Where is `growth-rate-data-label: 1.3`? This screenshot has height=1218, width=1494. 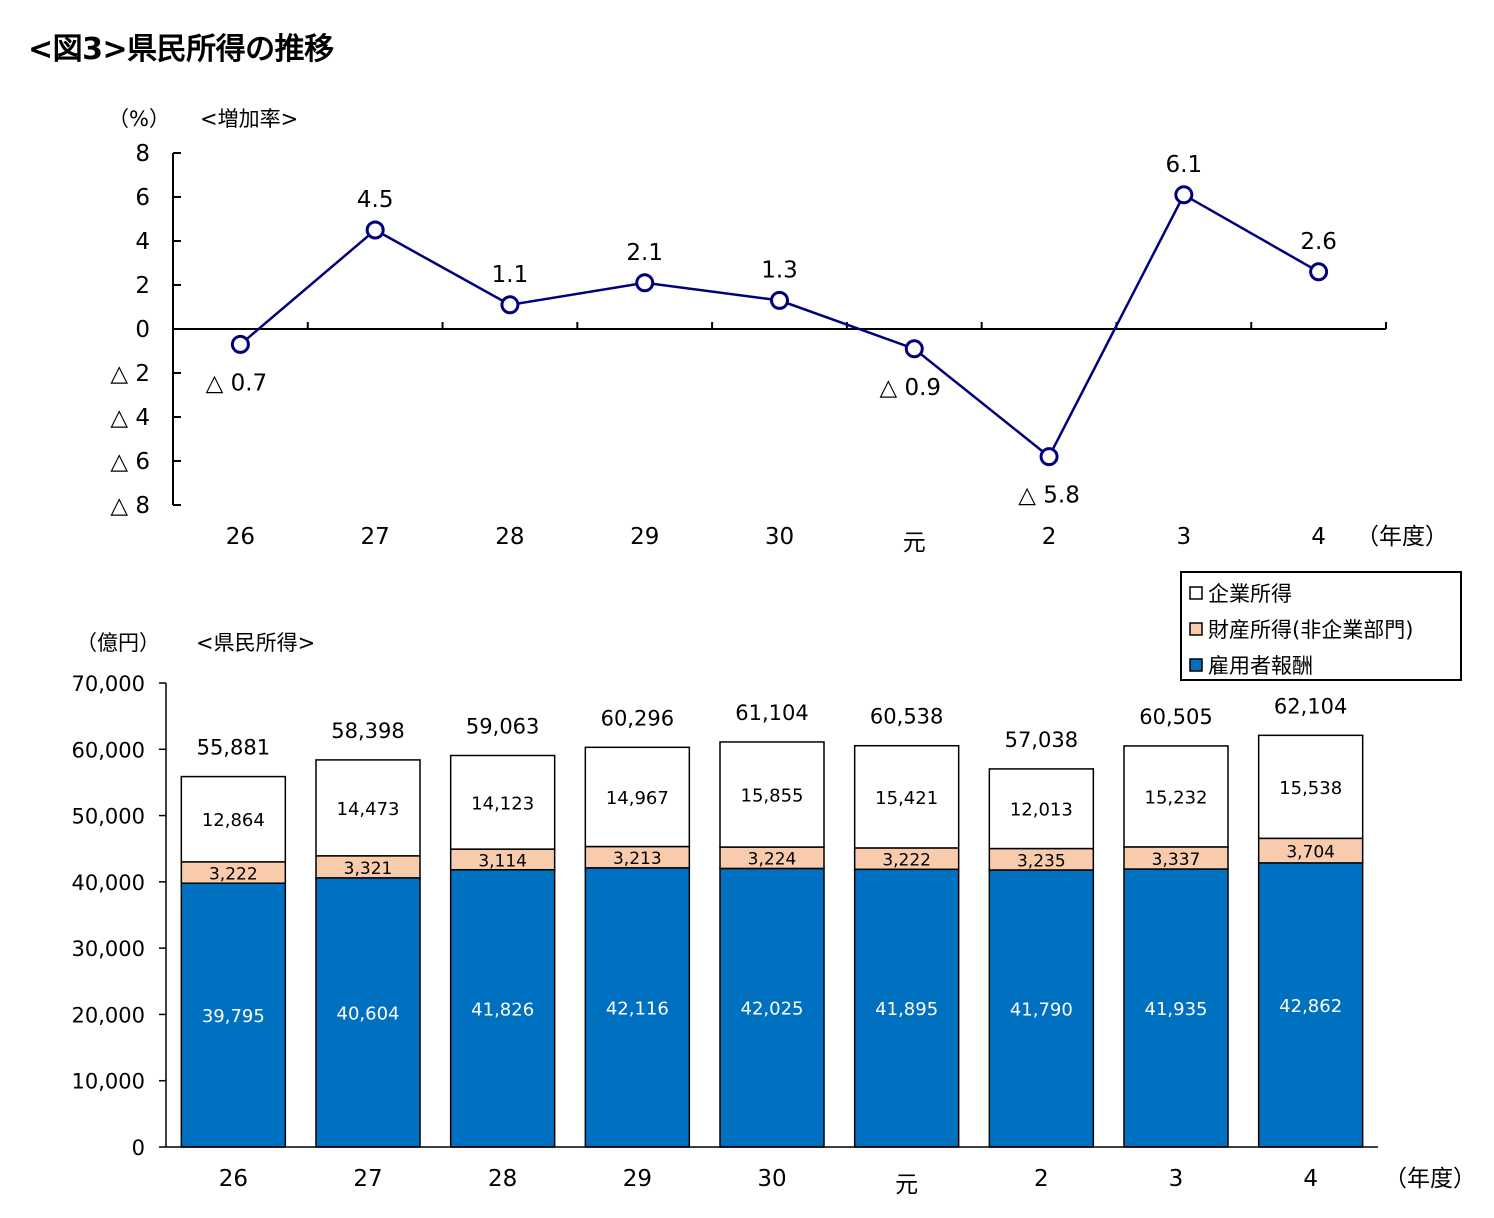 growth-rate-data-label: 1.3 is located at coordinates (779, 270).